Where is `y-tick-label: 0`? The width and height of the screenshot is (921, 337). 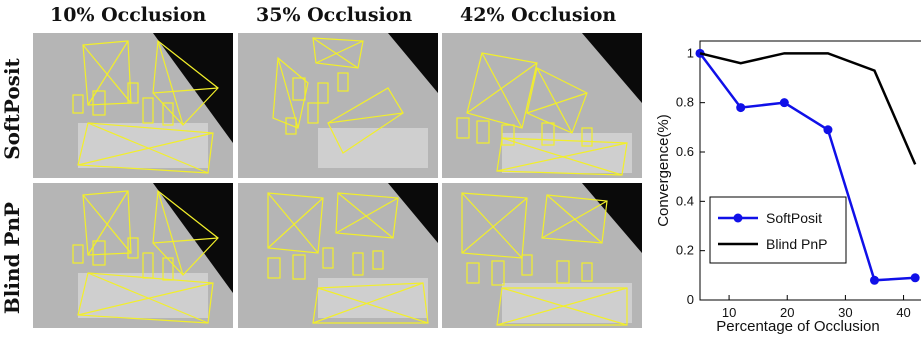 y-tick-label: 0 is located at coordinates (690, 299).